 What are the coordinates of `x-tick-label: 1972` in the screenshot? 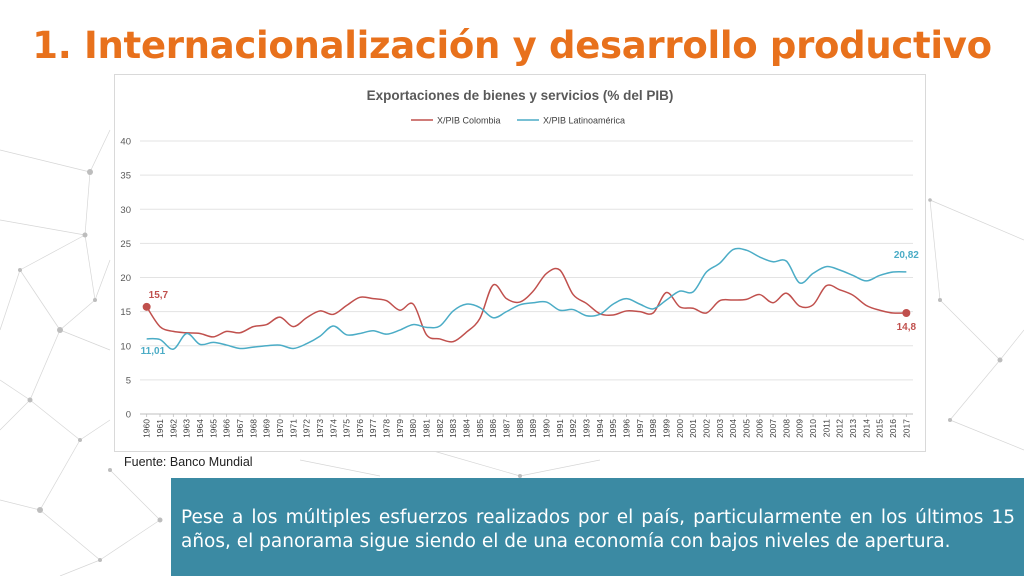 It's located at (307, 428).